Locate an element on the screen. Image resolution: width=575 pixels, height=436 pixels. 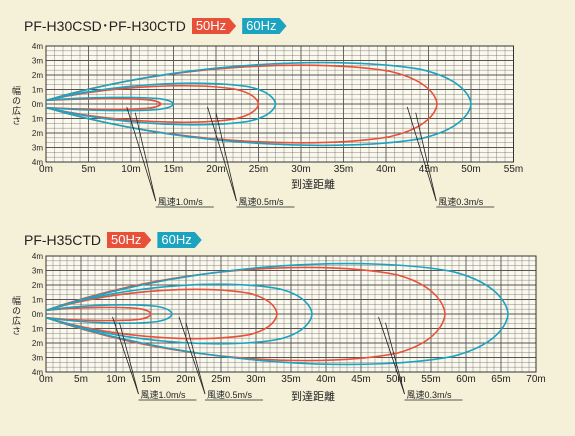
chart-1-legend-60hz: 60Hz is located at coordinates (264, 26).